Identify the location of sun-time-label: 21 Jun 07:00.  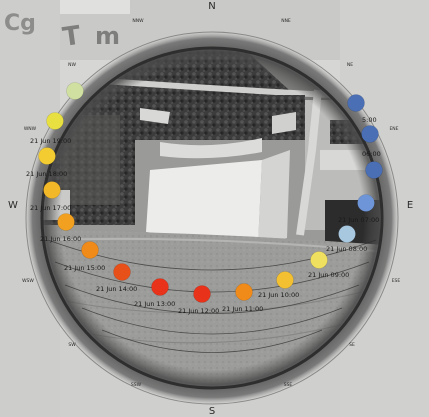
(358, 220).